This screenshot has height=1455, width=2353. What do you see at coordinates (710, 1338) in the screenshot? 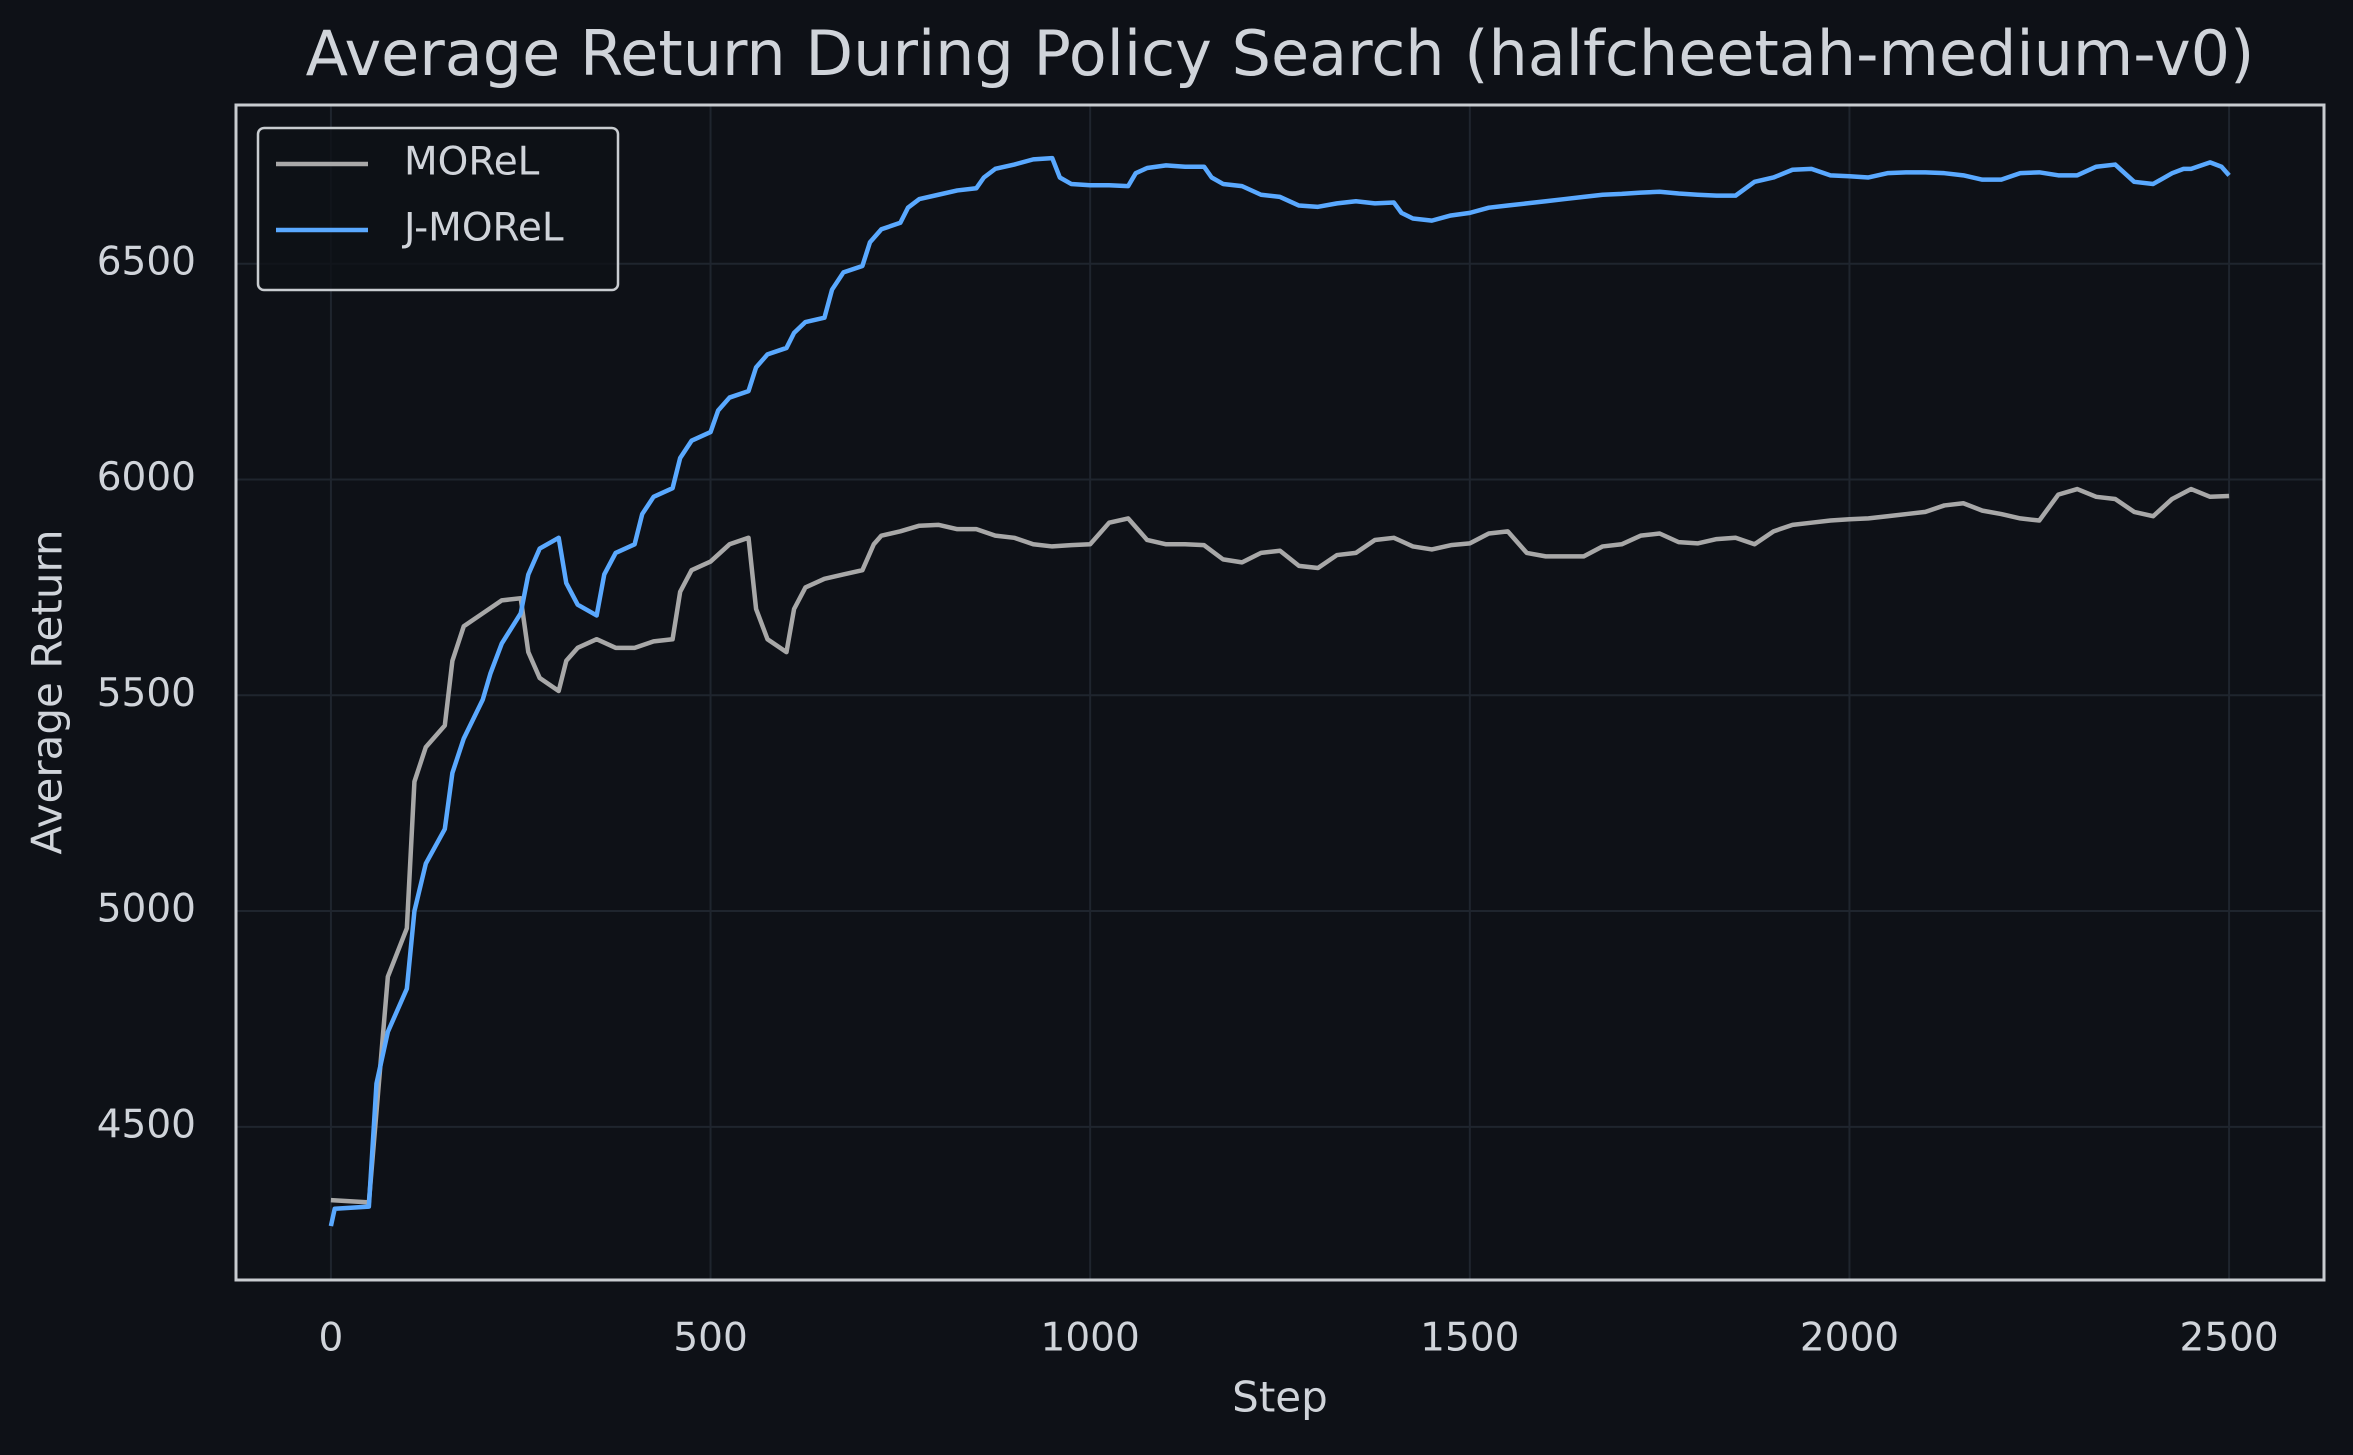
I see `x-tick-label: 500` at bounding box center [710, 1338].